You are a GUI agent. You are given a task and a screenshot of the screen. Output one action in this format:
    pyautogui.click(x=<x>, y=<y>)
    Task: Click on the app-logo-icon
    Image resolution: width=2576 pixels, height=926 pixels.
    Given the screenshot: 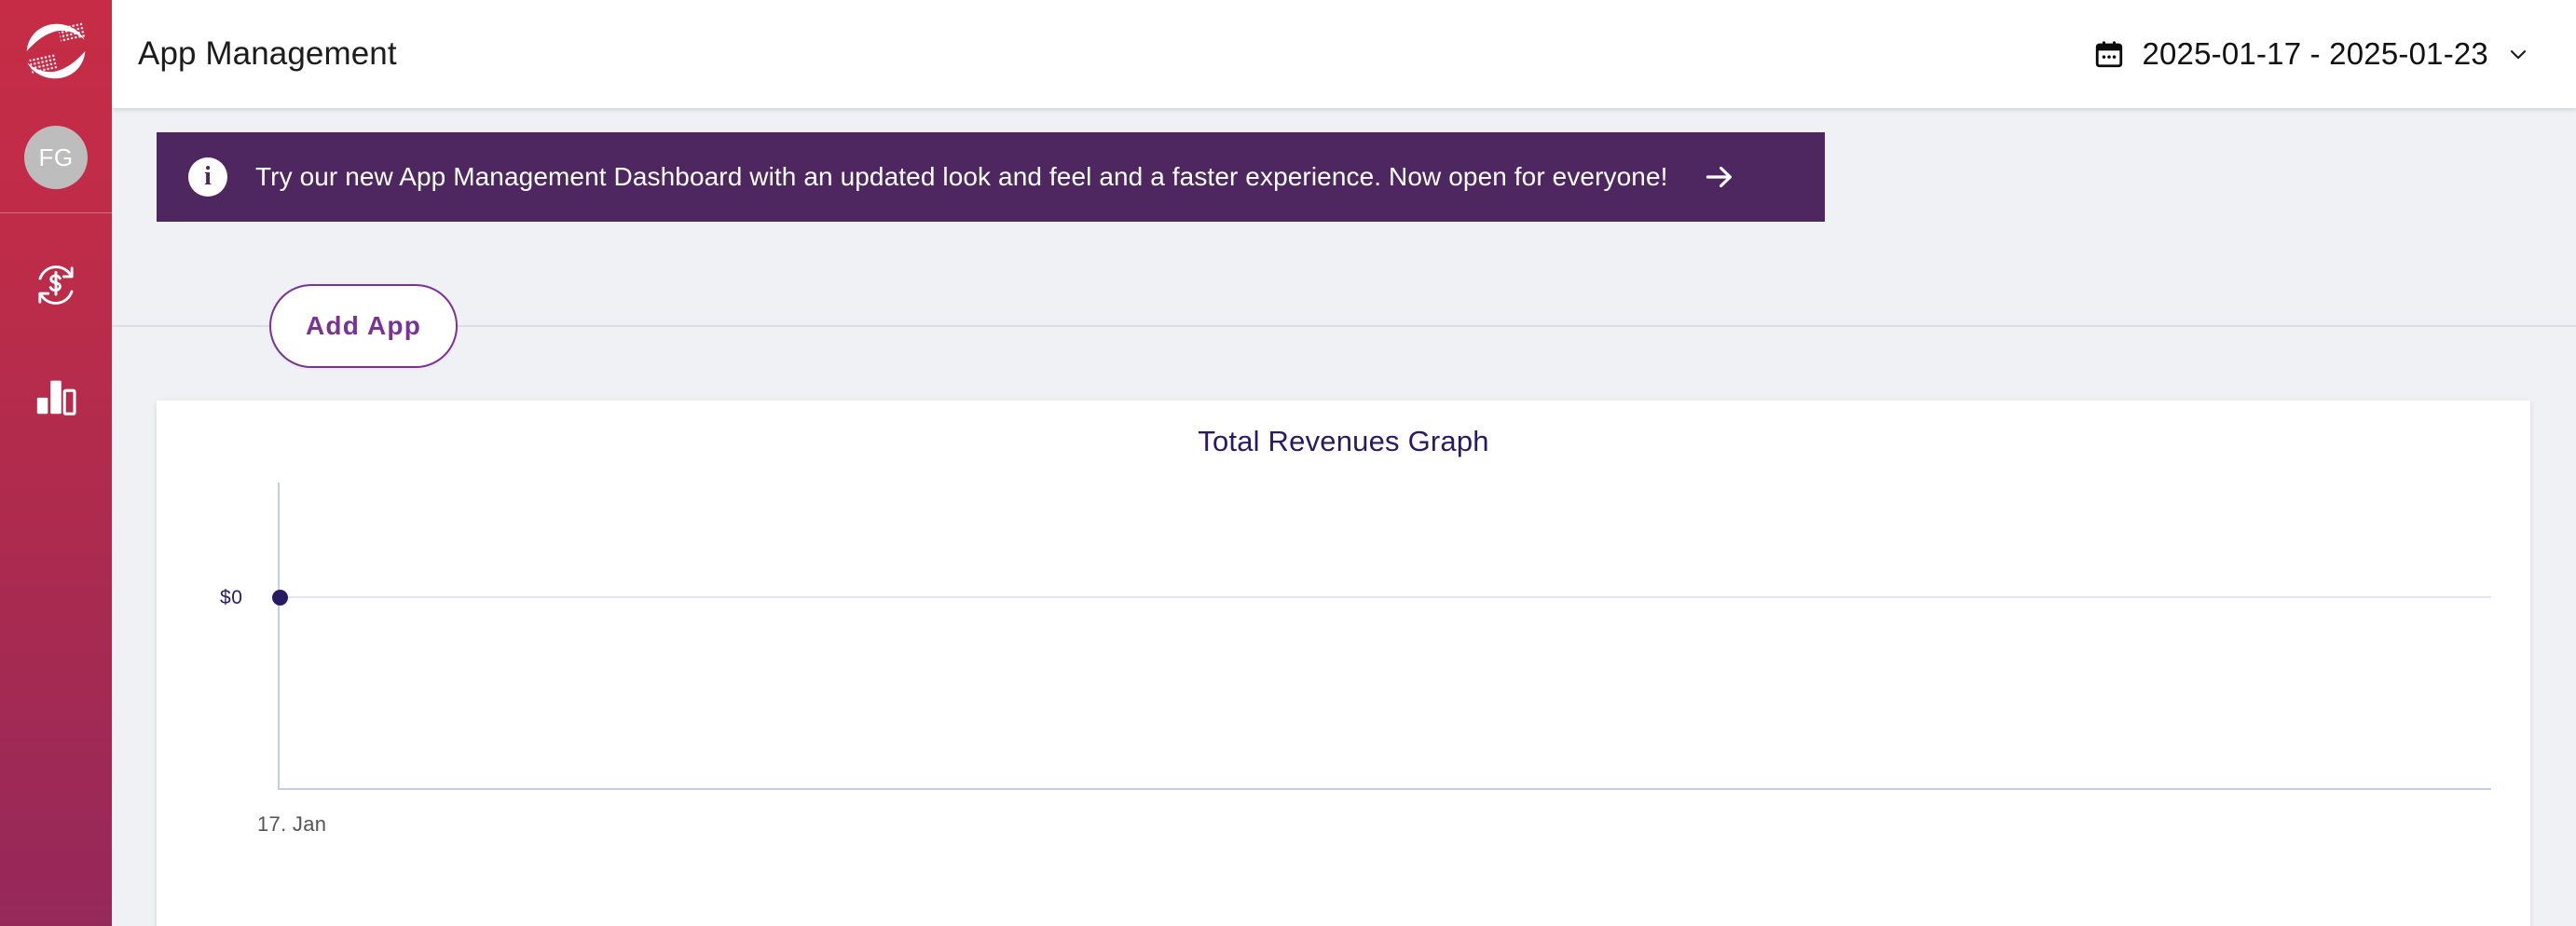 What is the action you would take?
    pyautogui.click(x=56, y=51)
    